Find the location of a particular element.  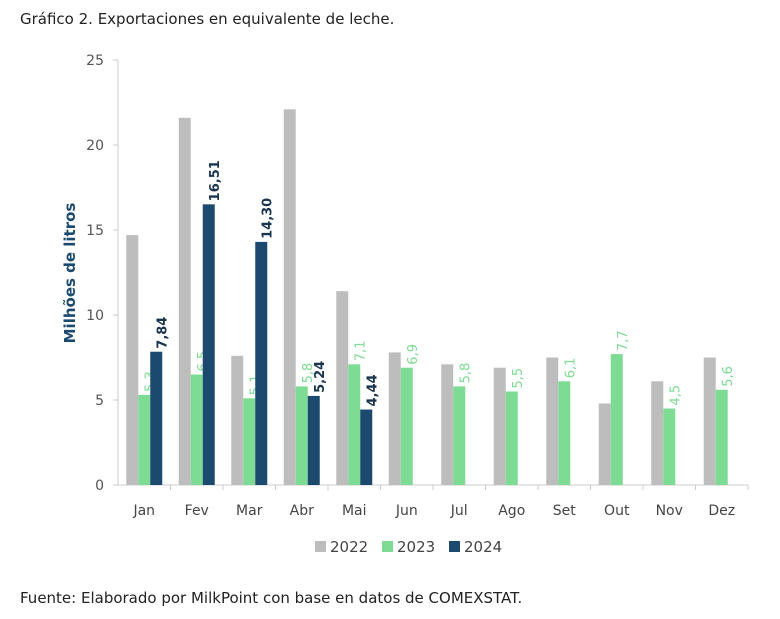

x-tick-label: Jan is located at coordinates (143, 511).